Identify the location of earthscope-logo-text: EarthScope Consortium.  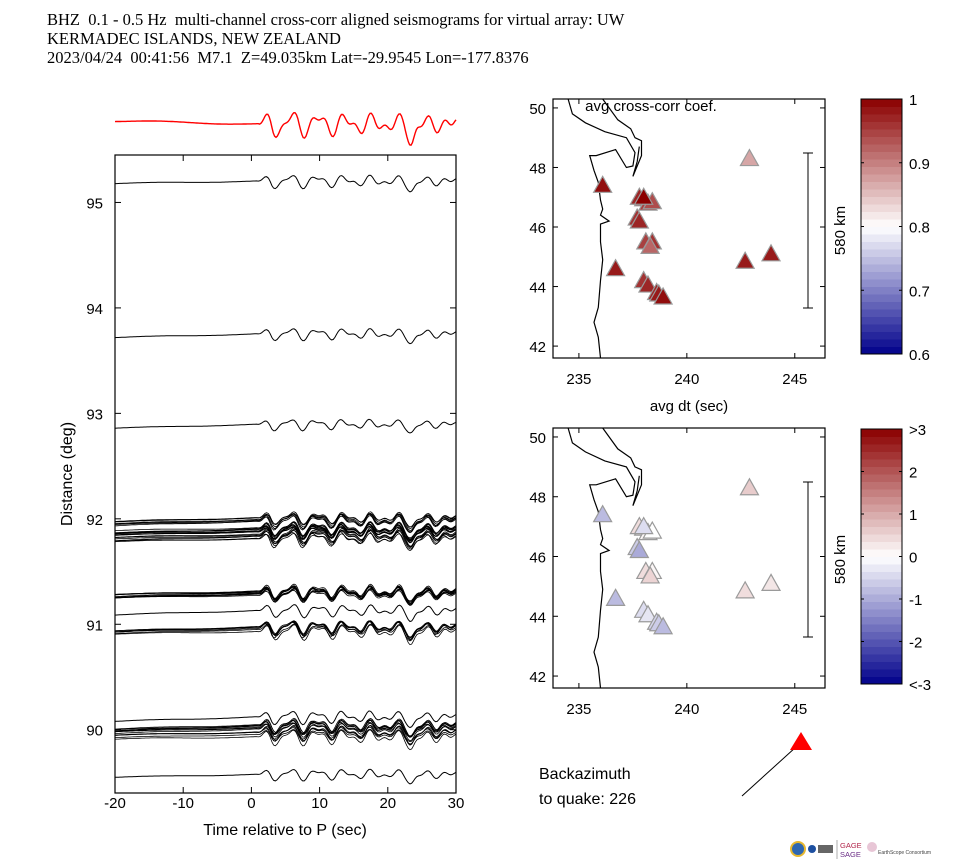
(904, 853).